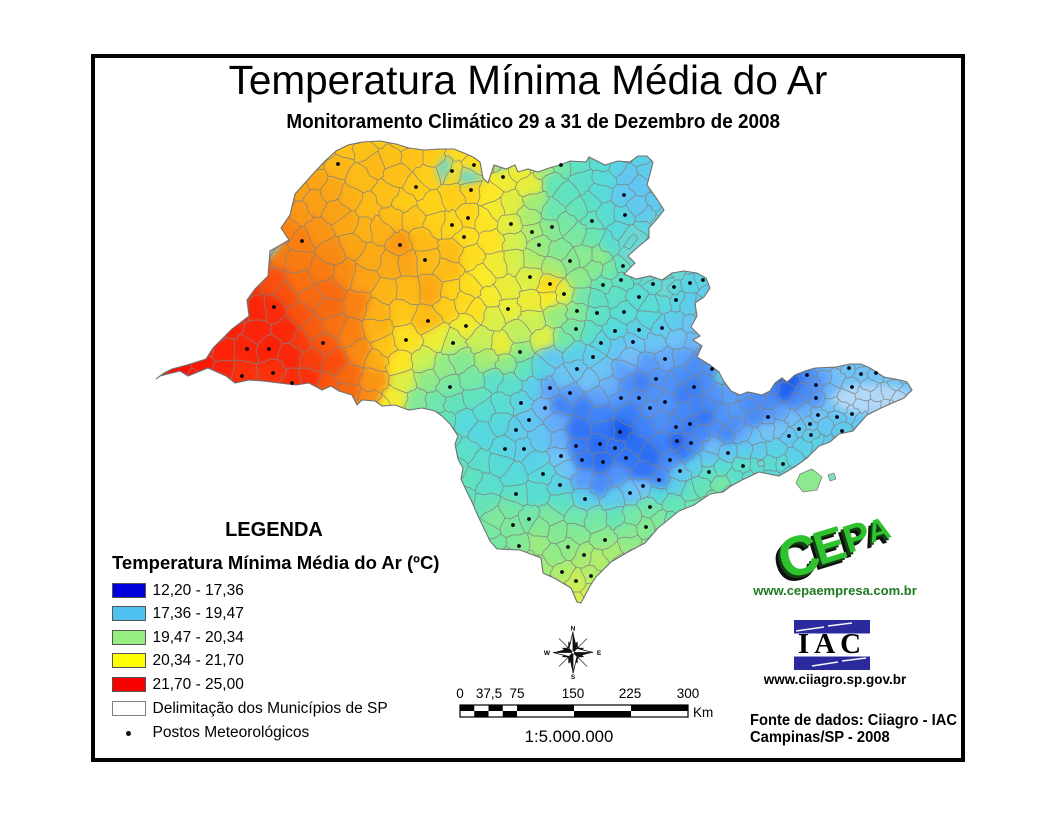 The image size is (1056, 816). What do you see at coordinates (569, 736) in the screenshot?
I see `svg-text: 1:5.000.000` at bounding box center [569, 736].